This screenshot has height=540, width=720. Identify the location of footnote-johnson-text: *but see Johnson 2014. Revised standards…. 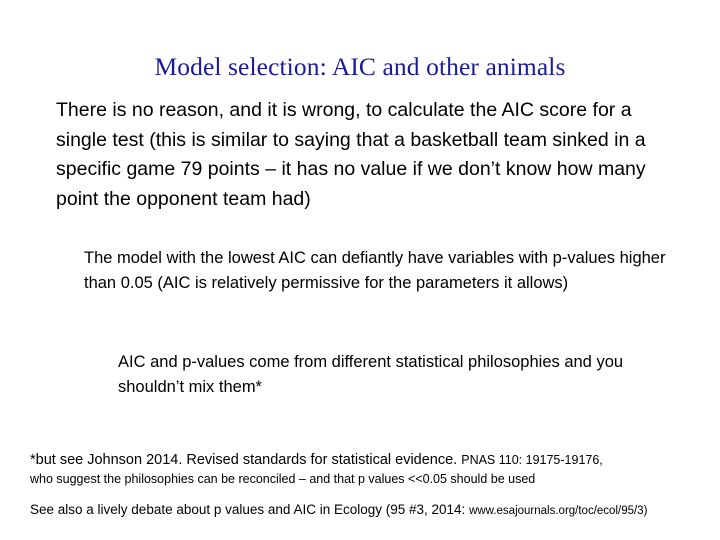
(244, 460).